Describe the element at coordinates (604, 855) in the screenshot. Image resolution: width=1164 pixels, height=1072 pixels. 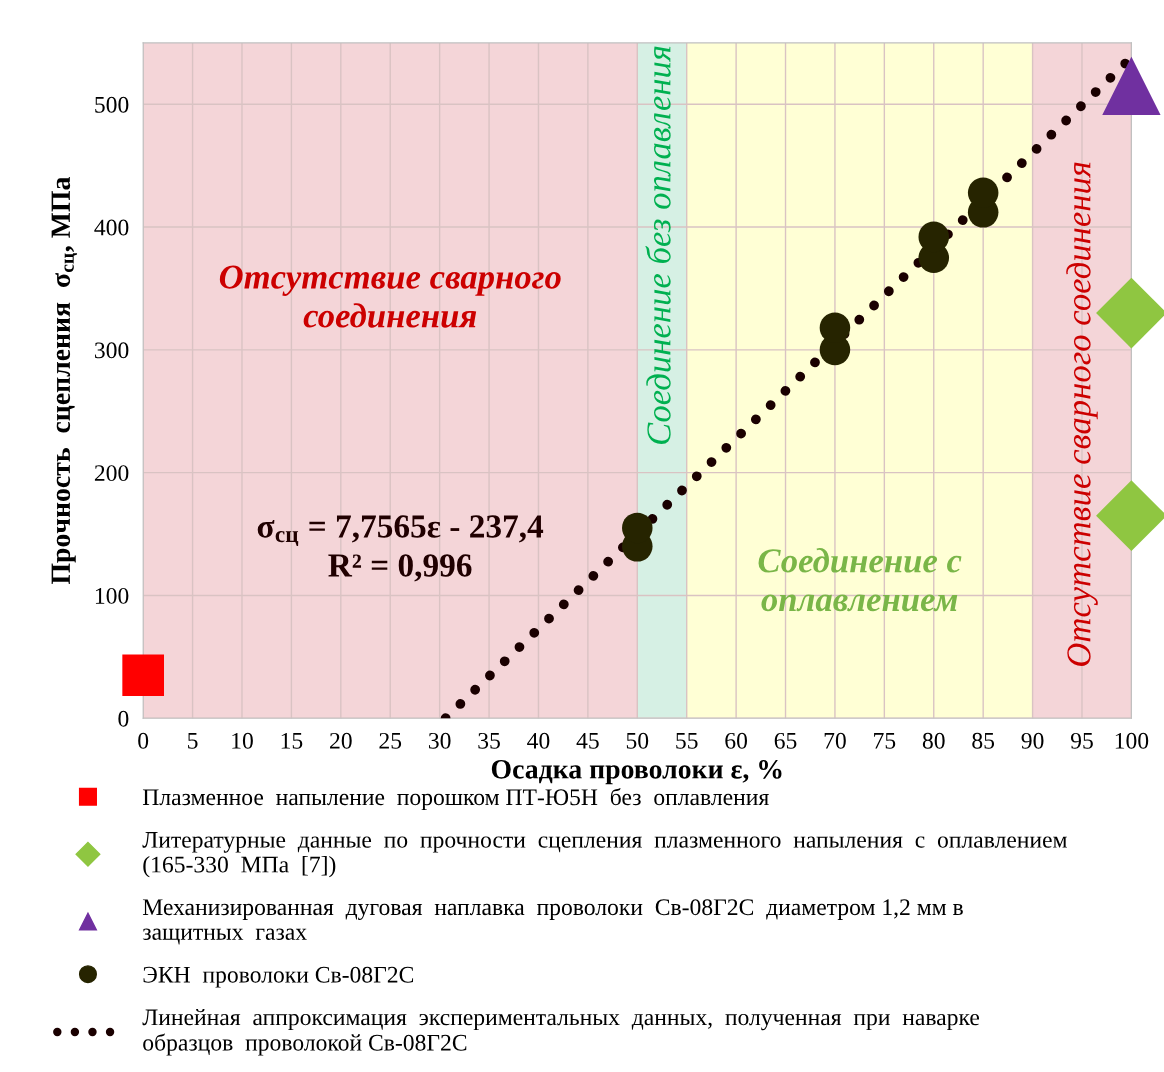
I see `legend-label: Литературные данные по прочности сцепления плазменного напыления с оплавлением (165-330 МПа [7])` at that location.